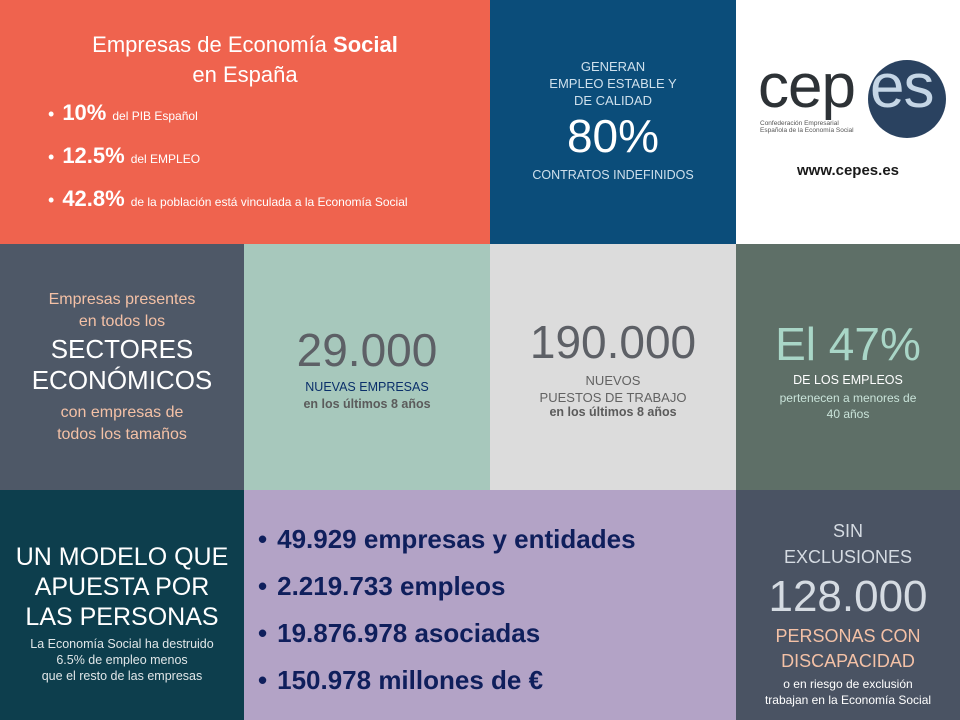  What do you see at coordinates (848, 344) in the screenshot?
I see `young-value: El 47%` at bounding box center [848, 344].